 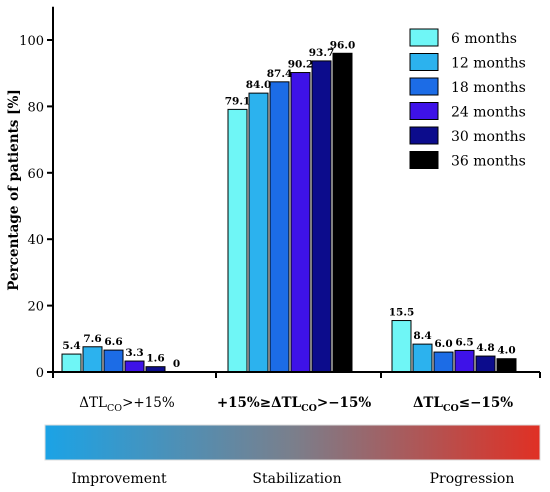 What do you see at coordinates (127, 404) in the screenshot?
I see `category-label: ΔTLCO>+15%` at bounding box center [127, 404].